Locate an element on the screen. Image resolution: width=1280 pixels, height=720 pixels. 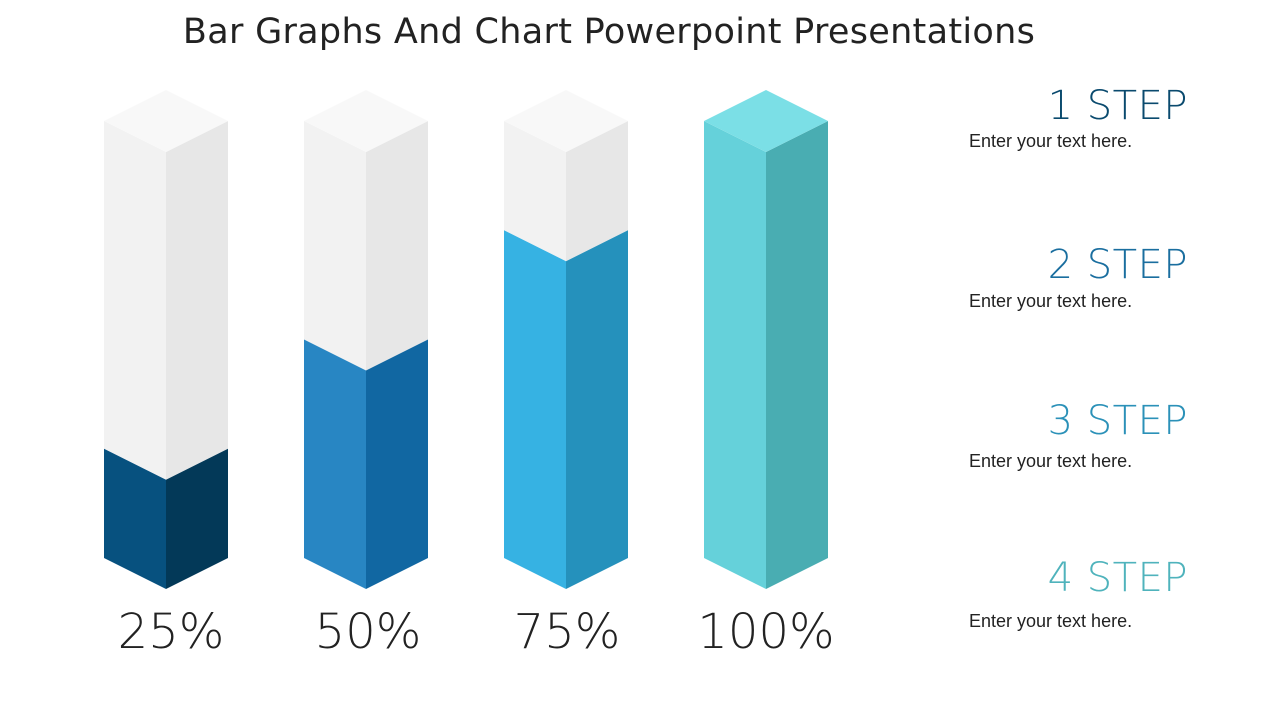
step-title-3: 3 STEP is located at coordinates (1117, 421).